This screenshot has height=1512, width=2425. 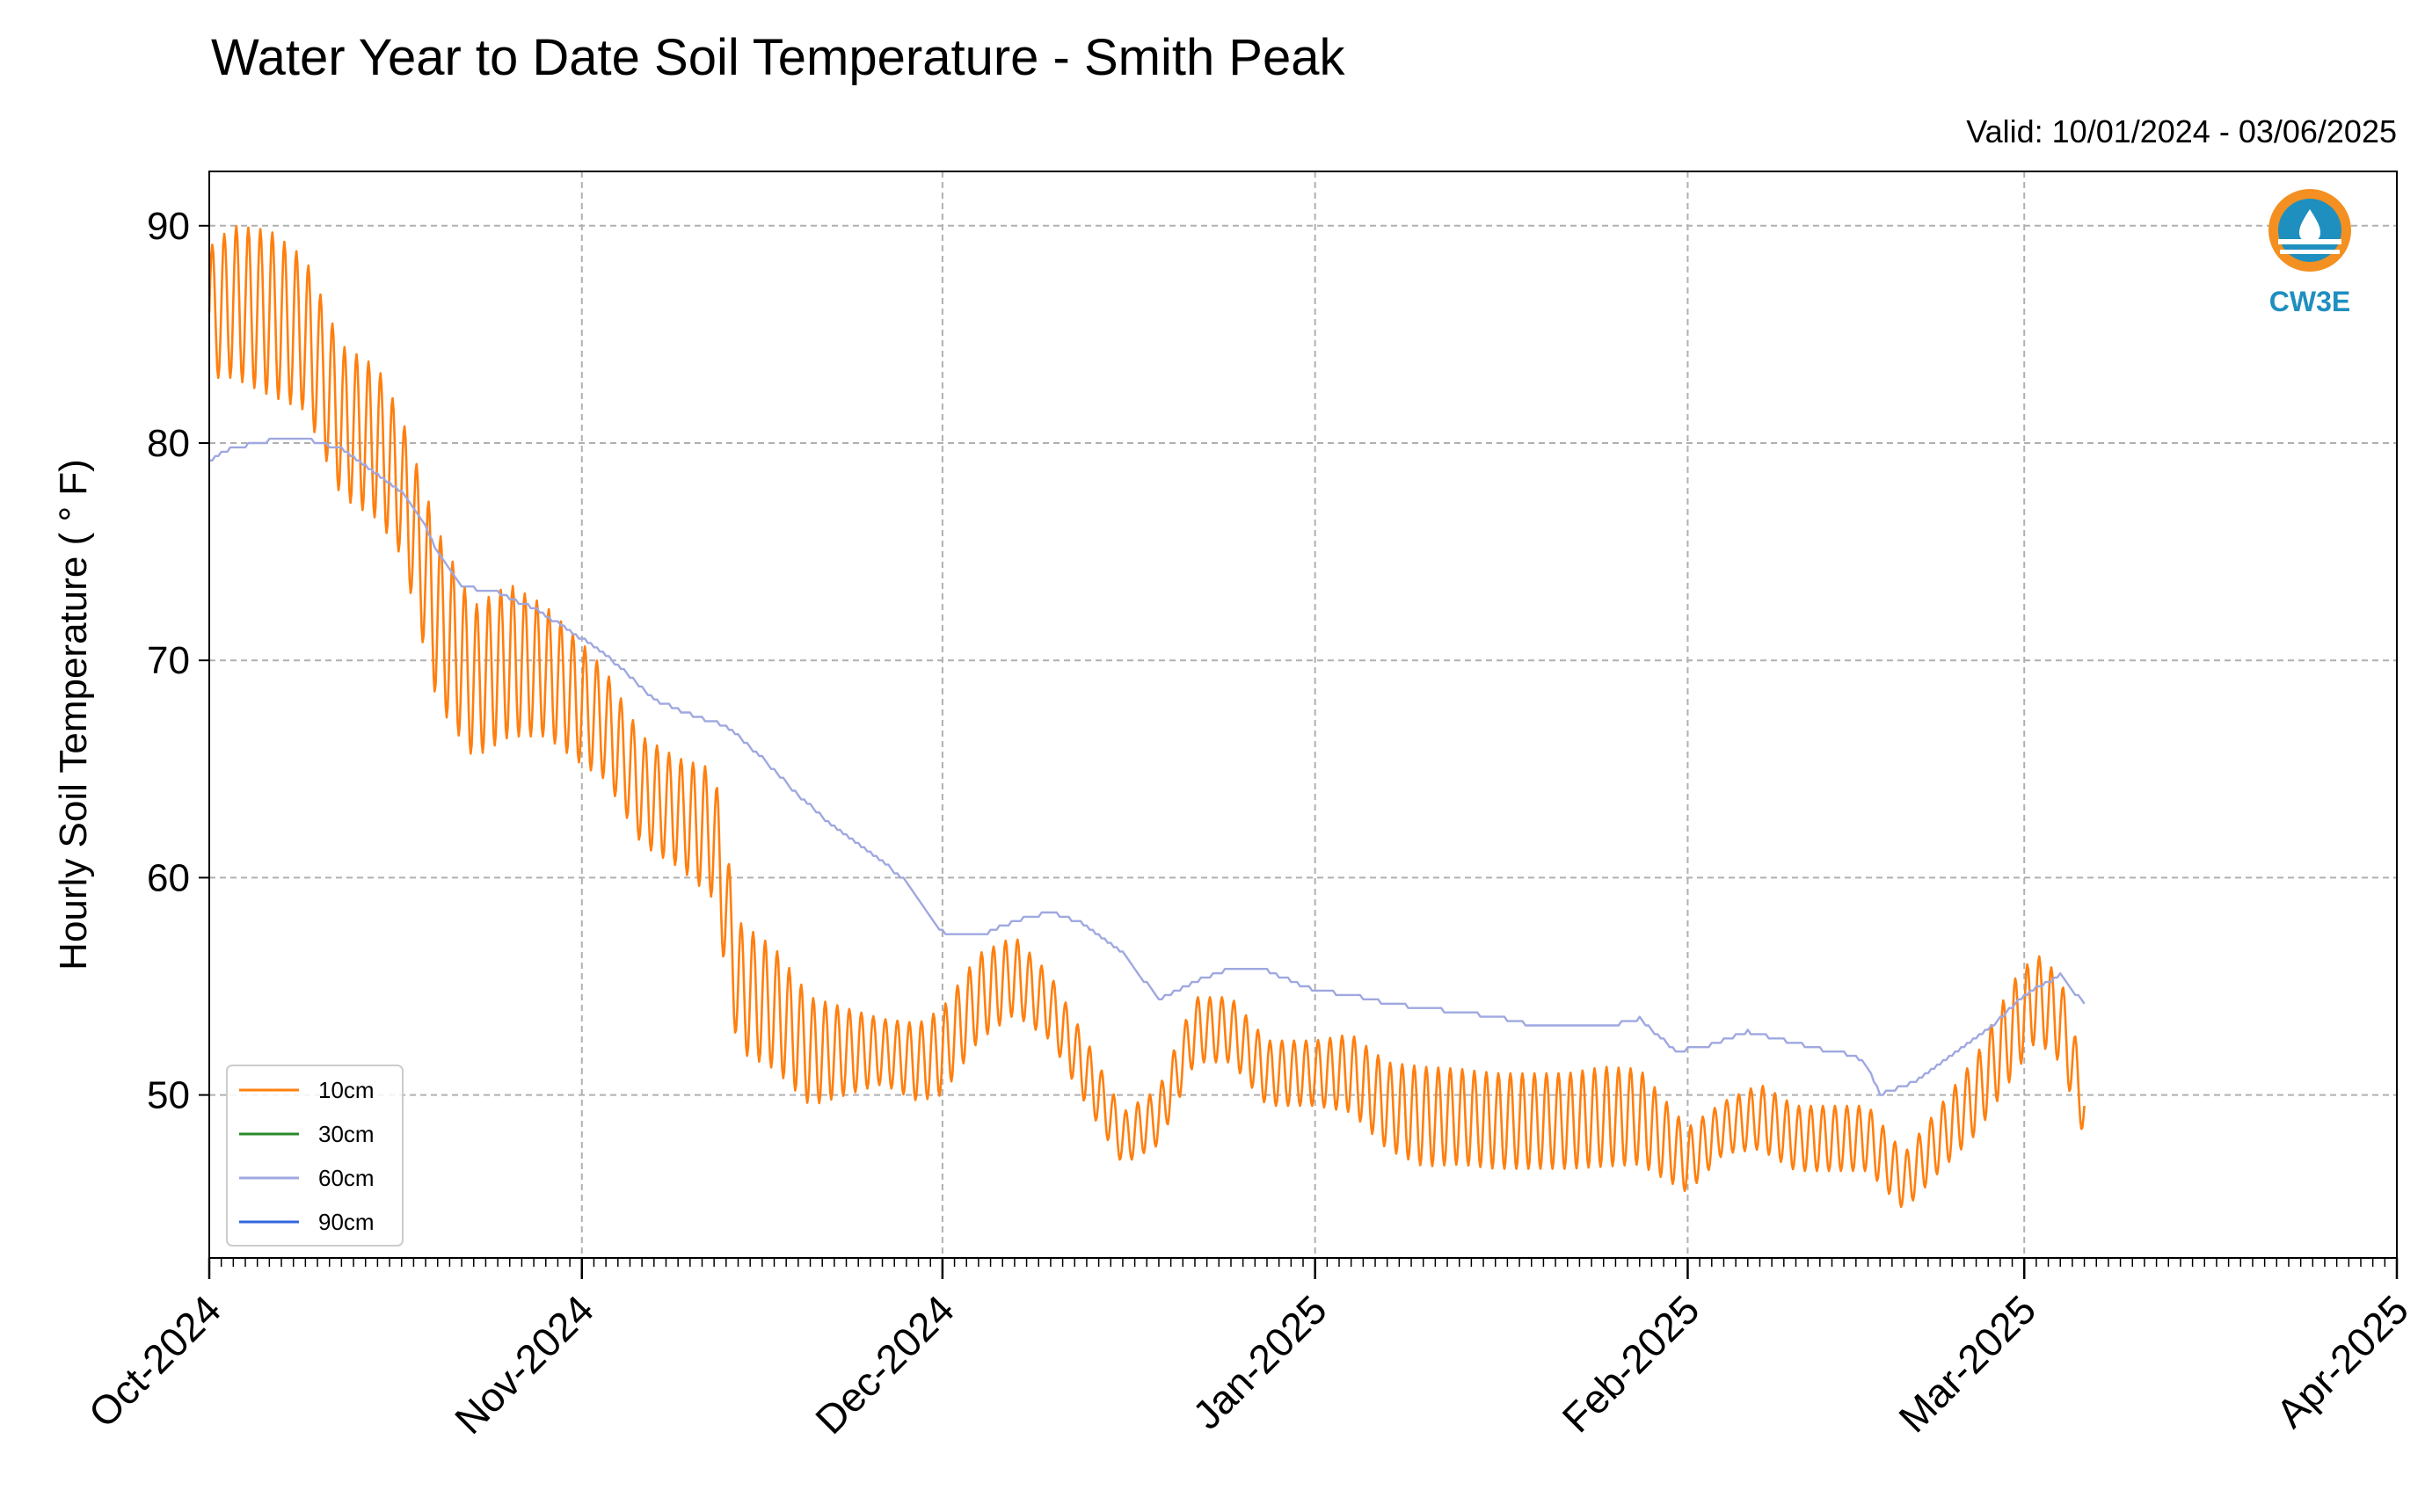 I want to click on cw3e-logo: CW3E, so click(x=2309, y=253).